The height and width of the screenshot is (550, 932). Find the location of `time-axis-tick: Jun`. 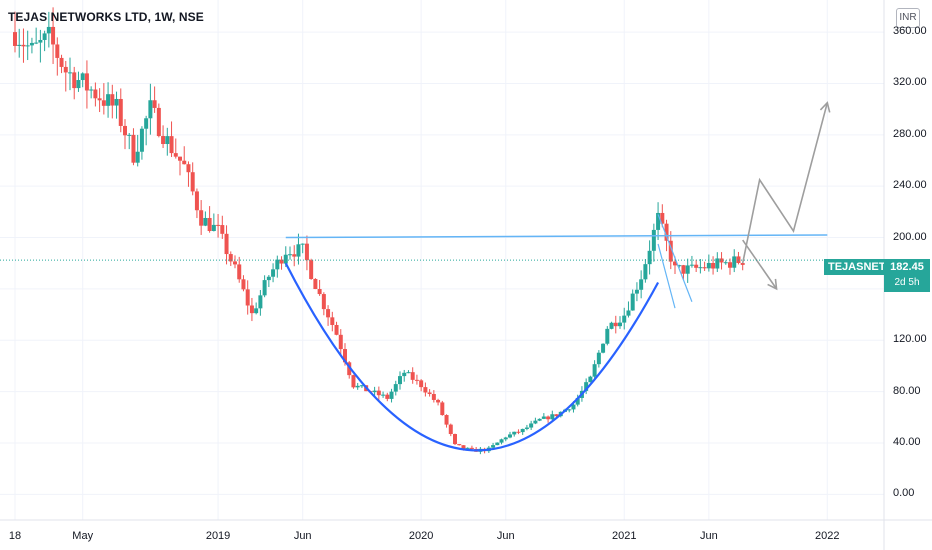

time-axis-tick: Jun is located at coordinates (505, 536).